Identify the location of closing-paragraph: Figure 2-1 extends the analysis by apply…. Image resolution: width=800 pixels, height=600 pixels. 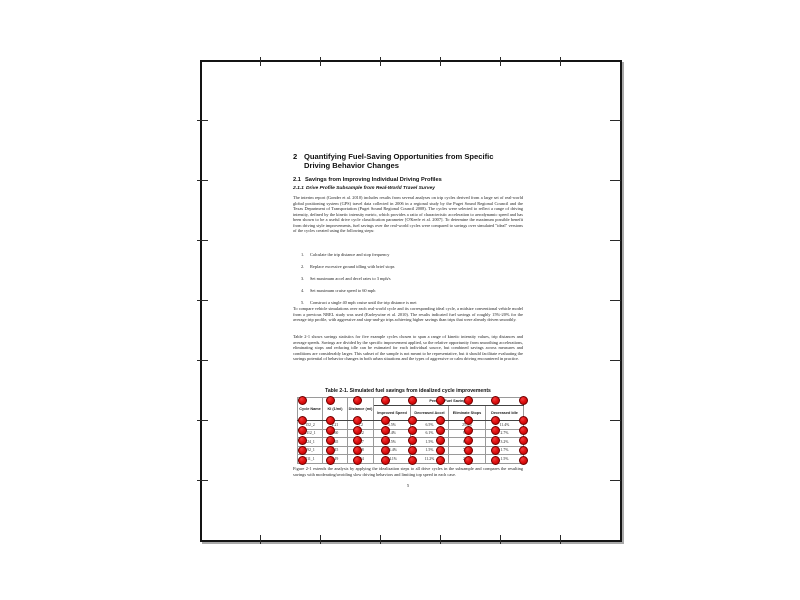
(408, 471).